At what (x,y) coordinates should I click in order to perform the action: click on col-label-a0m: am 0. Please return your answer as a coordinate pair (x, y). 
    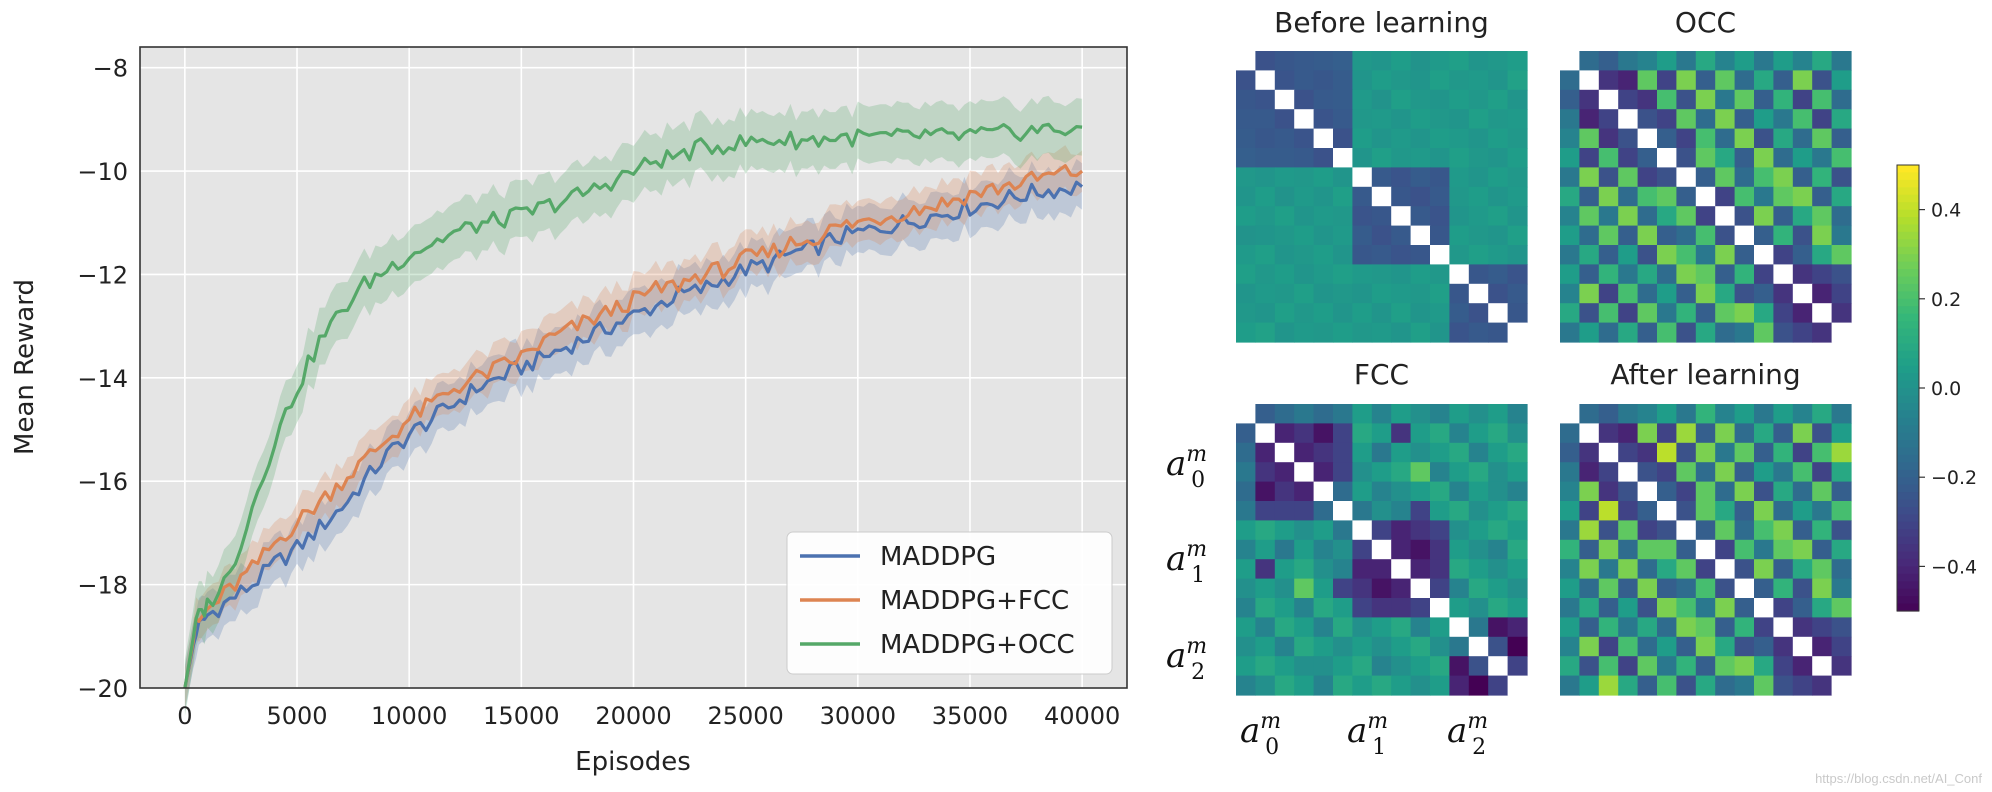
    Looking at the image, I should click on (1260, 734).